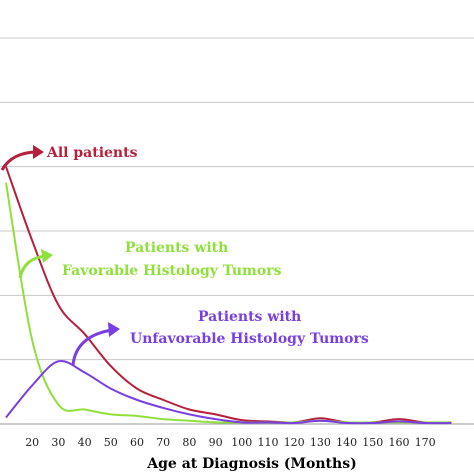 The height and width of the screenshot is (474, 474). Describe the element at coordinates (230, 442) in the screenshot. I see `x-tick-labels: 20 30 40 50 60 70 80 90 100 110 120 130 140 150 160 170` at that location.